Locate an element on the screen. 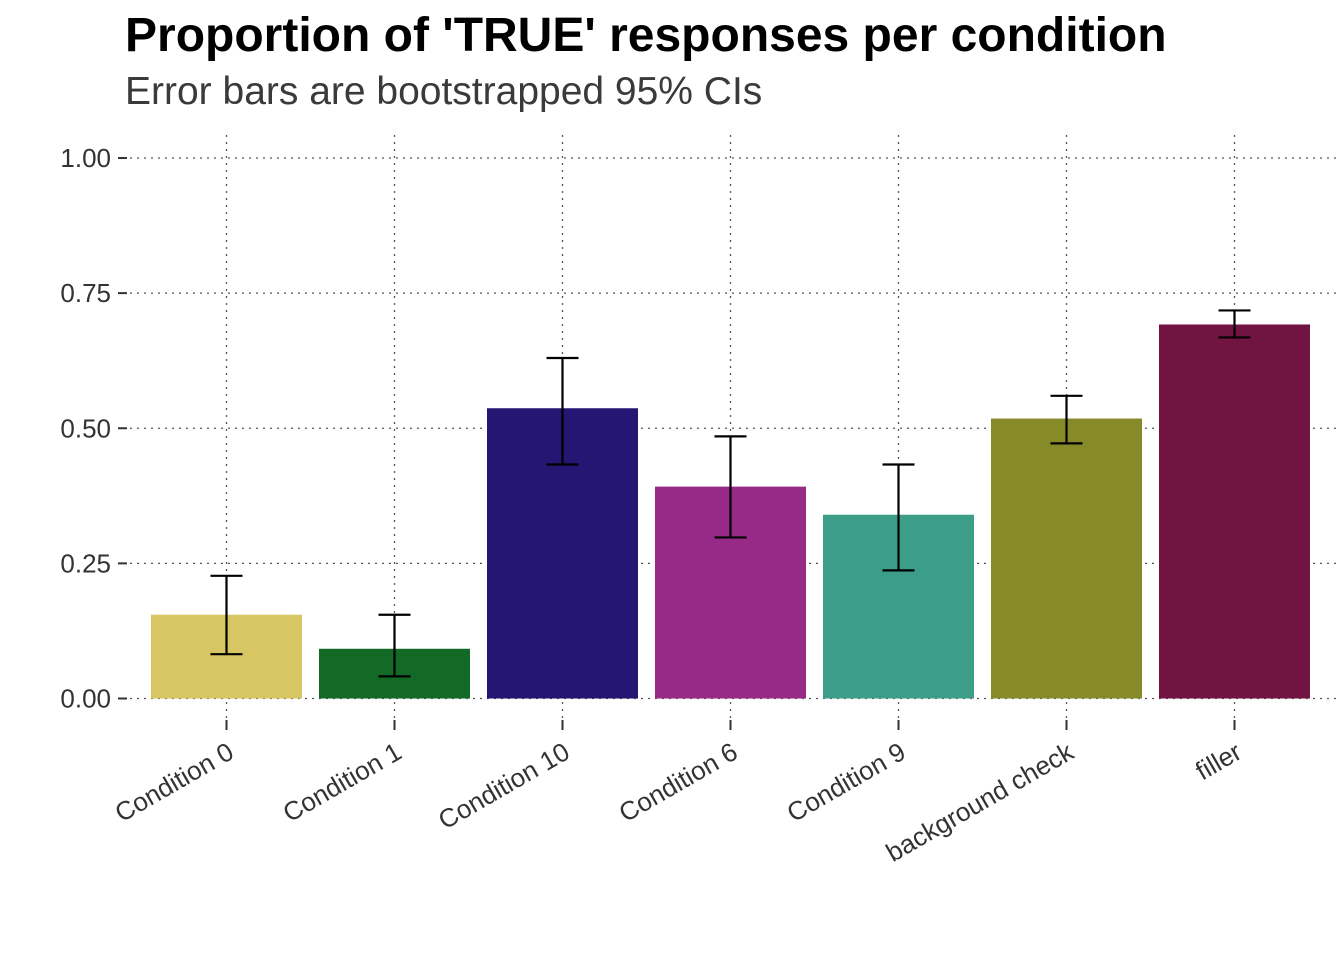 Image resolution: width=1344 pixels, height=960 pixels. x-tick-label: Condition 10 is located at coordinates (503, 785).